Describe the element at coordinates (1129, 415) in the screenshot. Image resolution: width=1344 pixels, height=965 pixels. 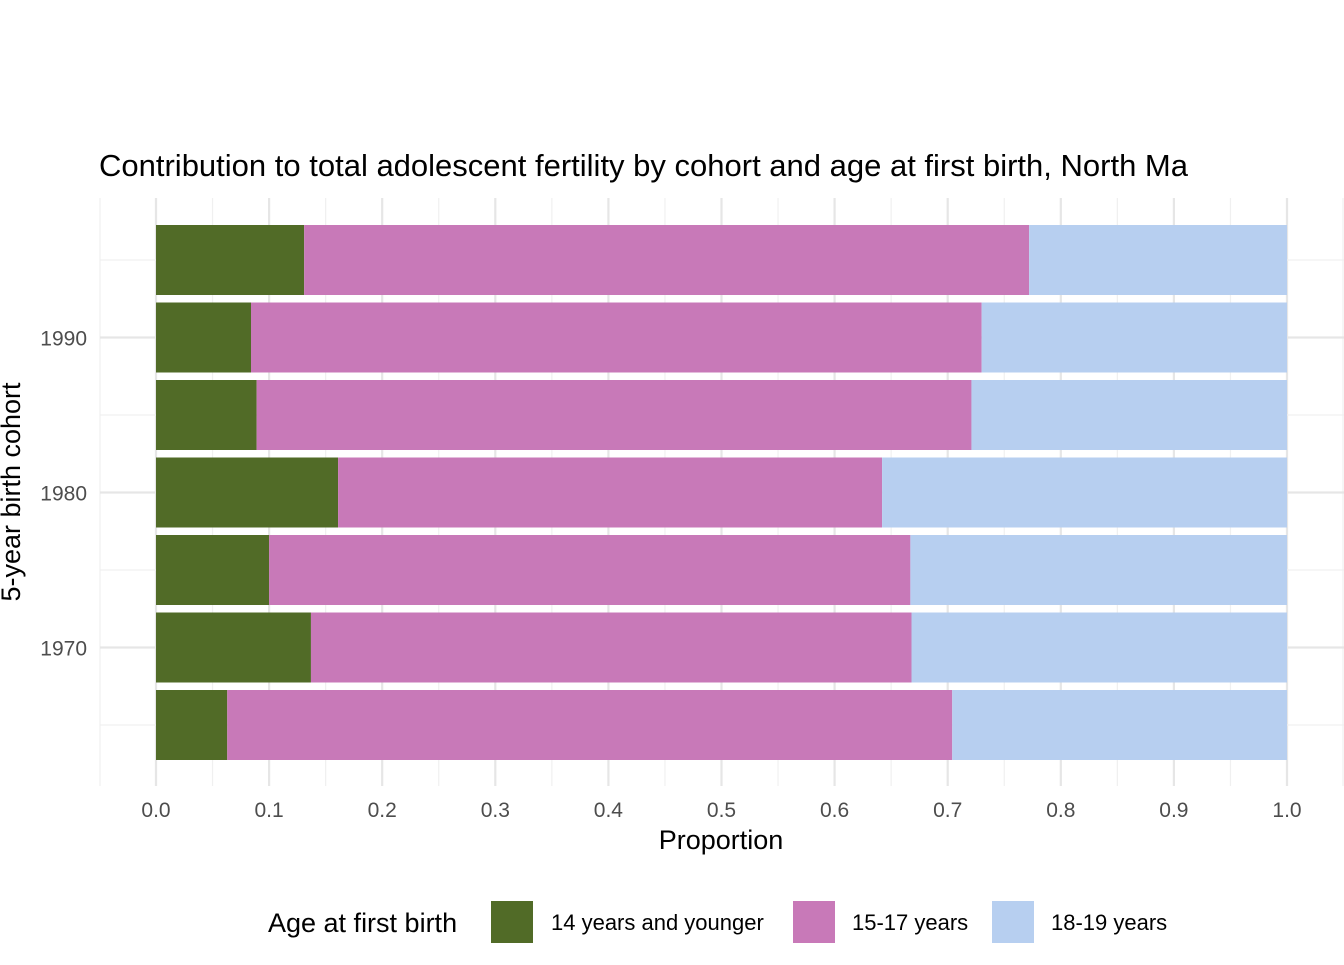
I see `bar-1985-18-19-years` at that location.